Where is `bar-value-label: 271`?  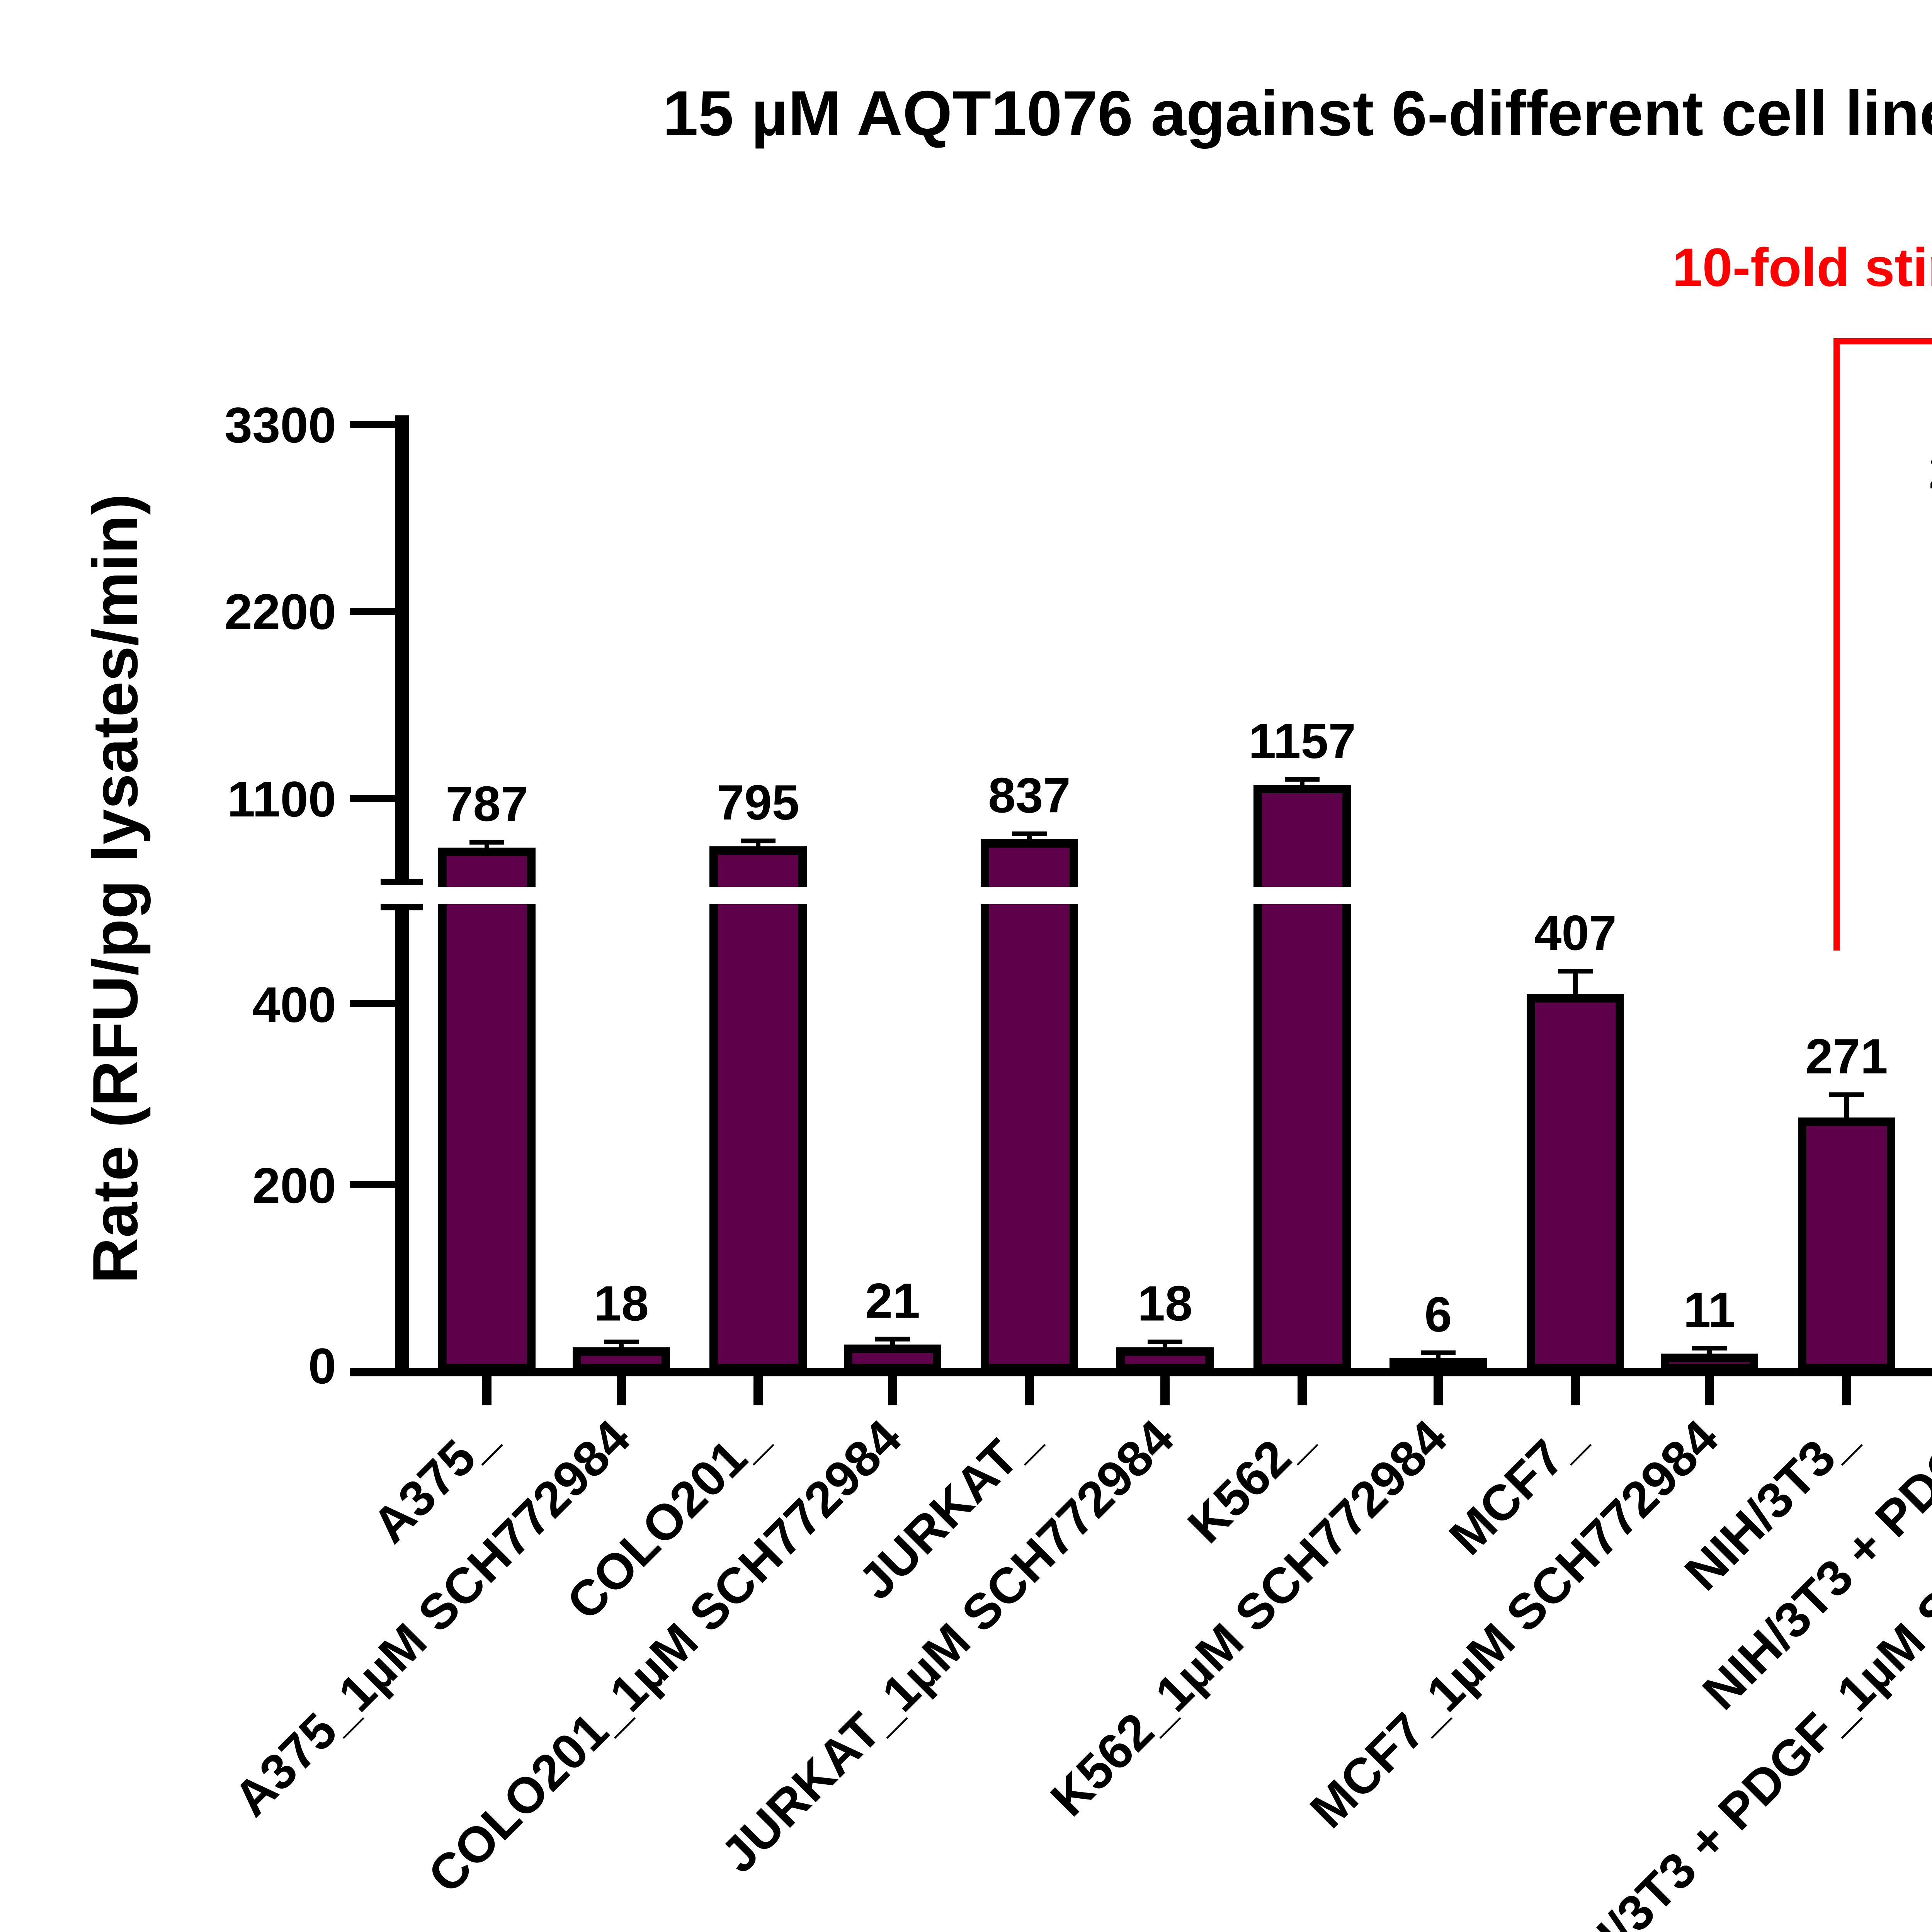
bar-value-label: 271 is located at coordinates (1846, 1056).